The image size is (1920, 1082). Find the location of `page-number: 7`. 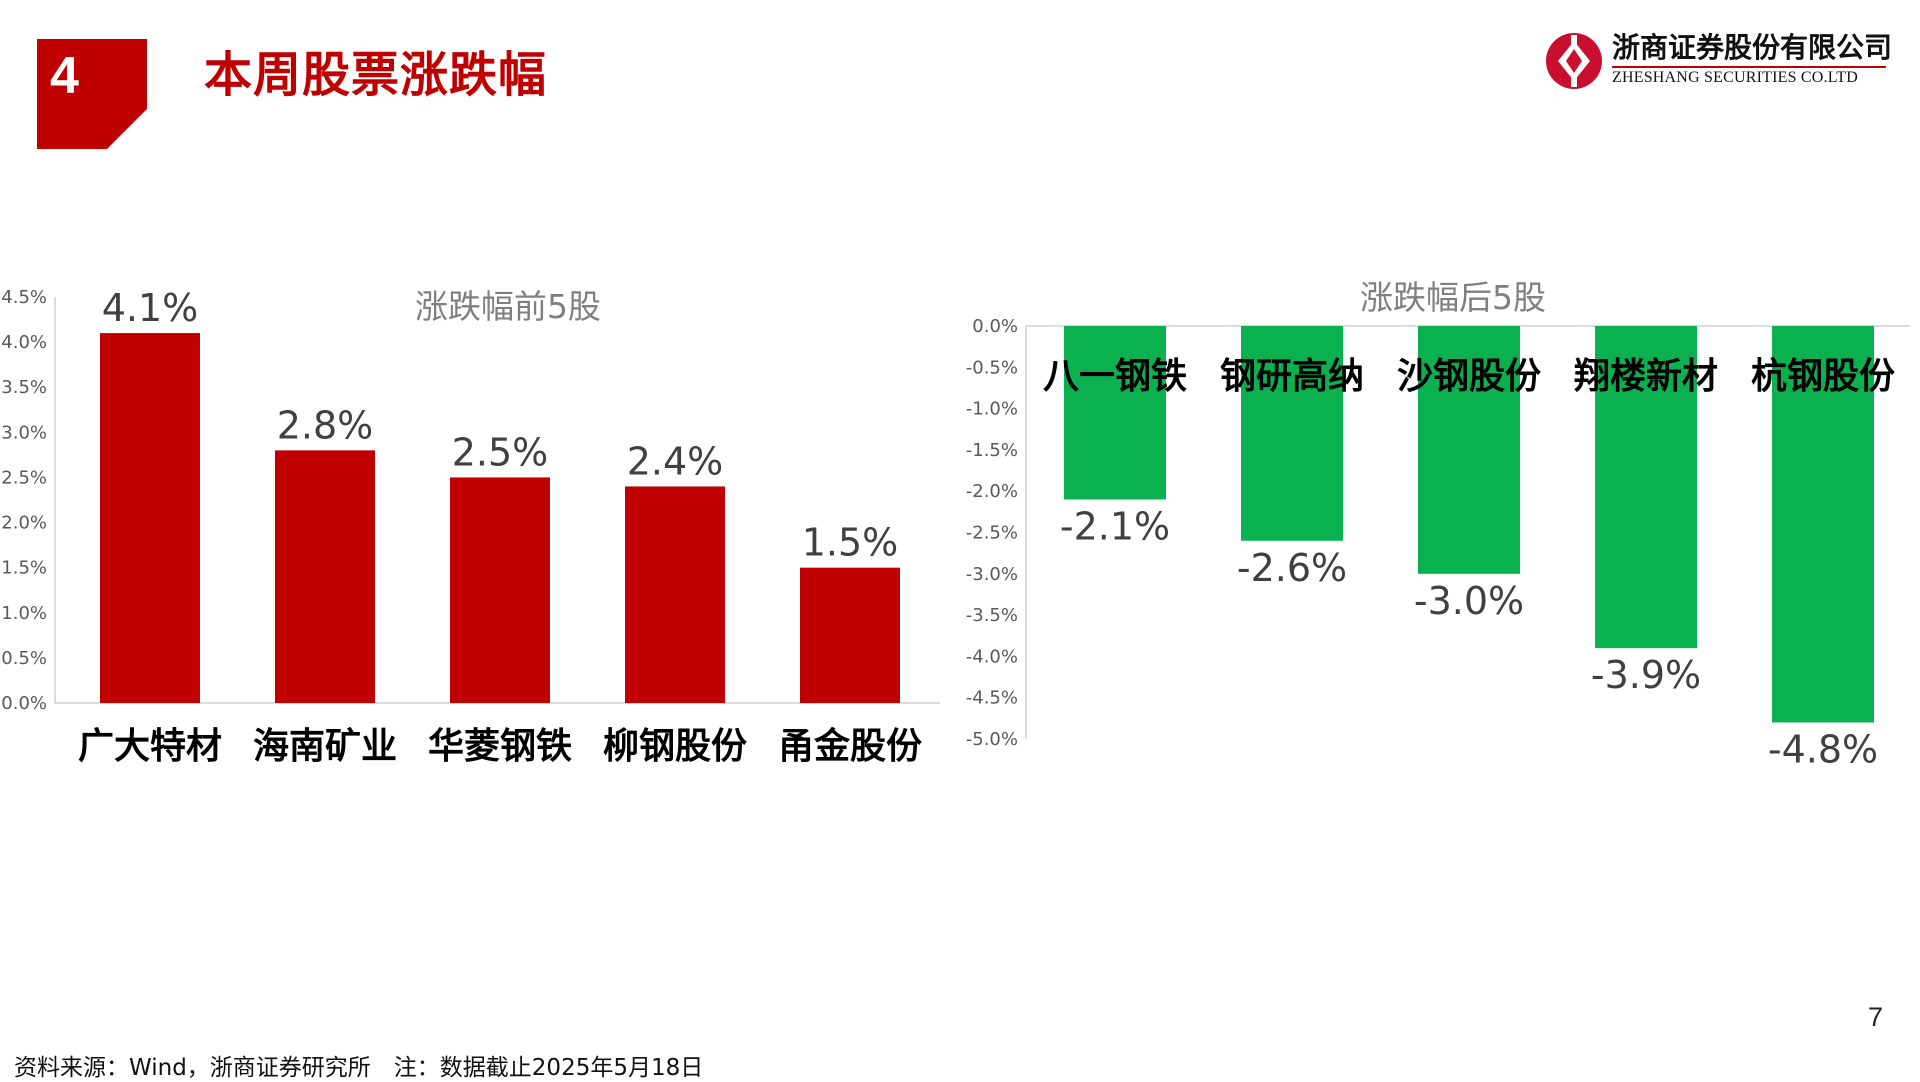

page-number: 7 is located at coordinates (1876, 1017).